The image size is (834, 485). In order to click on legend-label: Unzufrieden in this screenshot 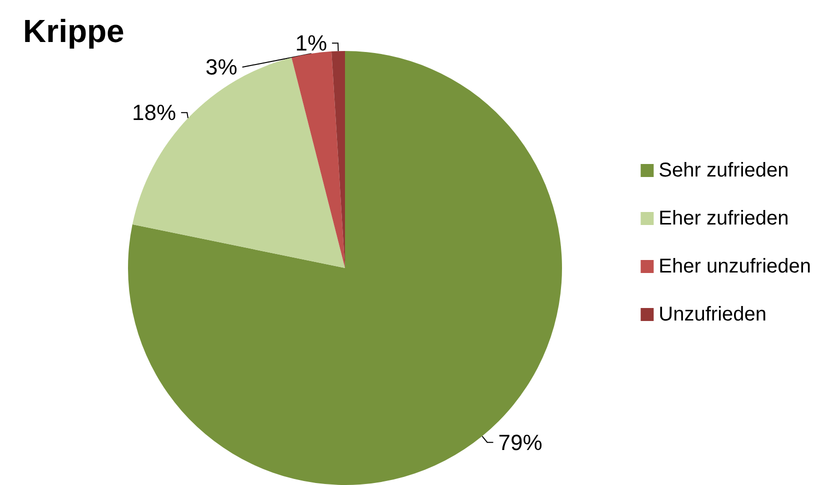, I will do `click(712, 315)`.